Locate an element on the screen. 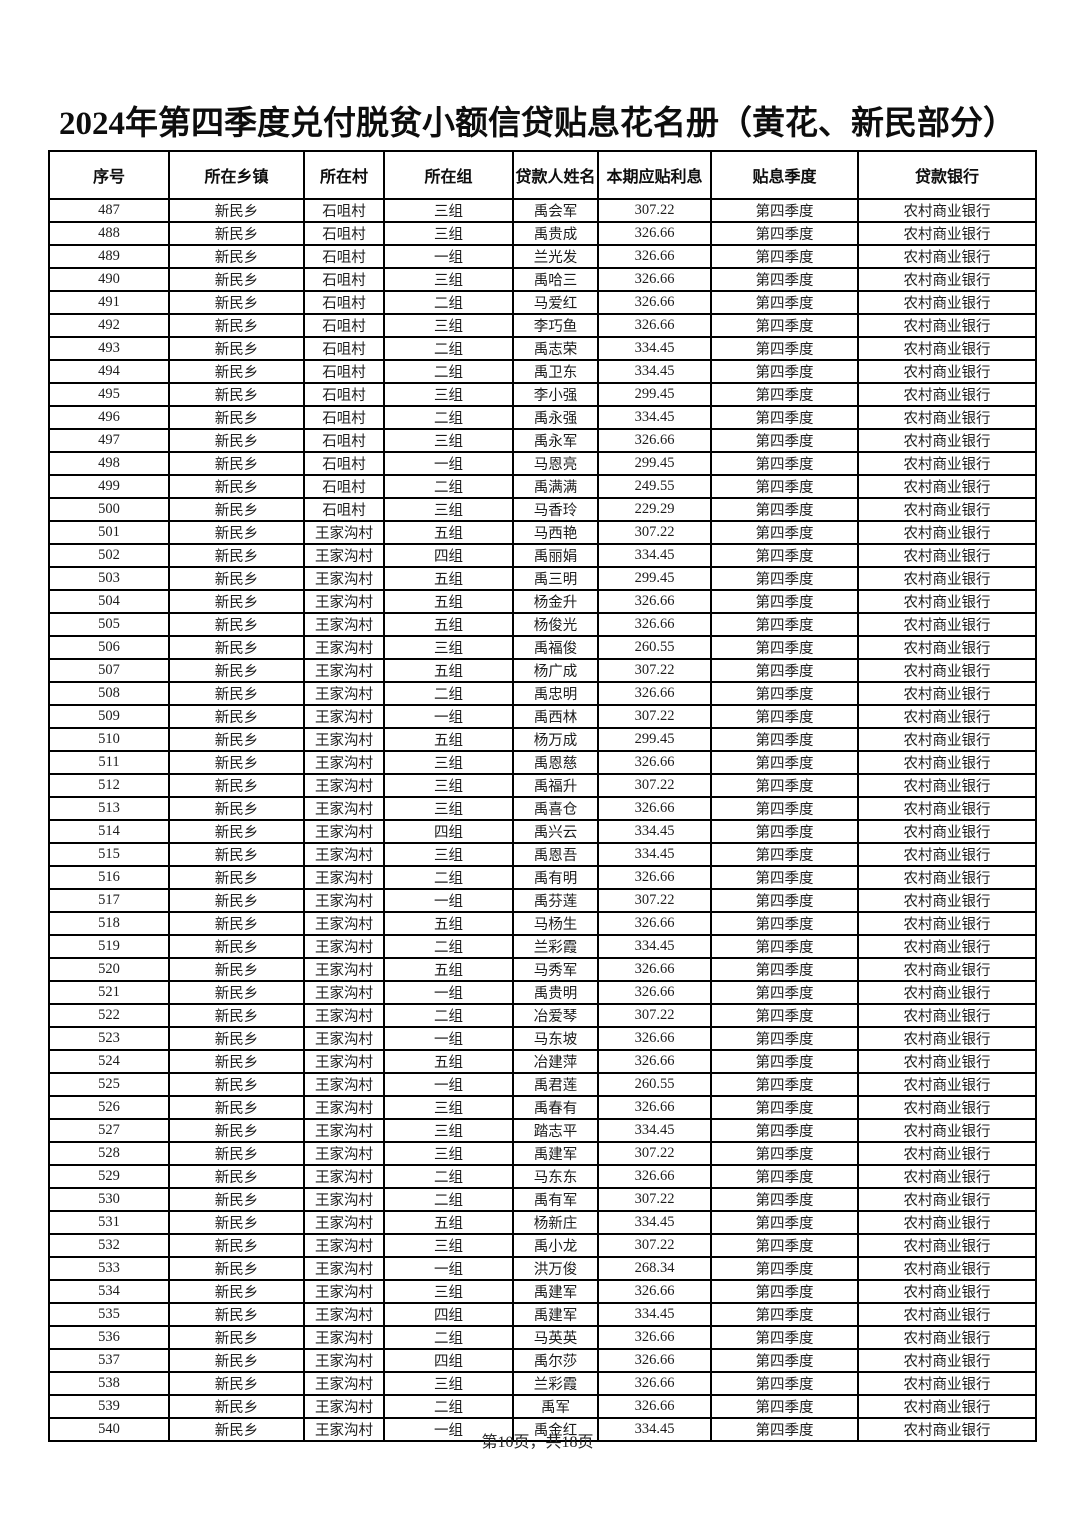 Image resolution: width=1075 pixels, height=1519 pixels. table-row: 508 新民乡 王家沟村 二组 禹忠明 326.66 第四季度 农村商业银行 is located at coordinates (542, 693).